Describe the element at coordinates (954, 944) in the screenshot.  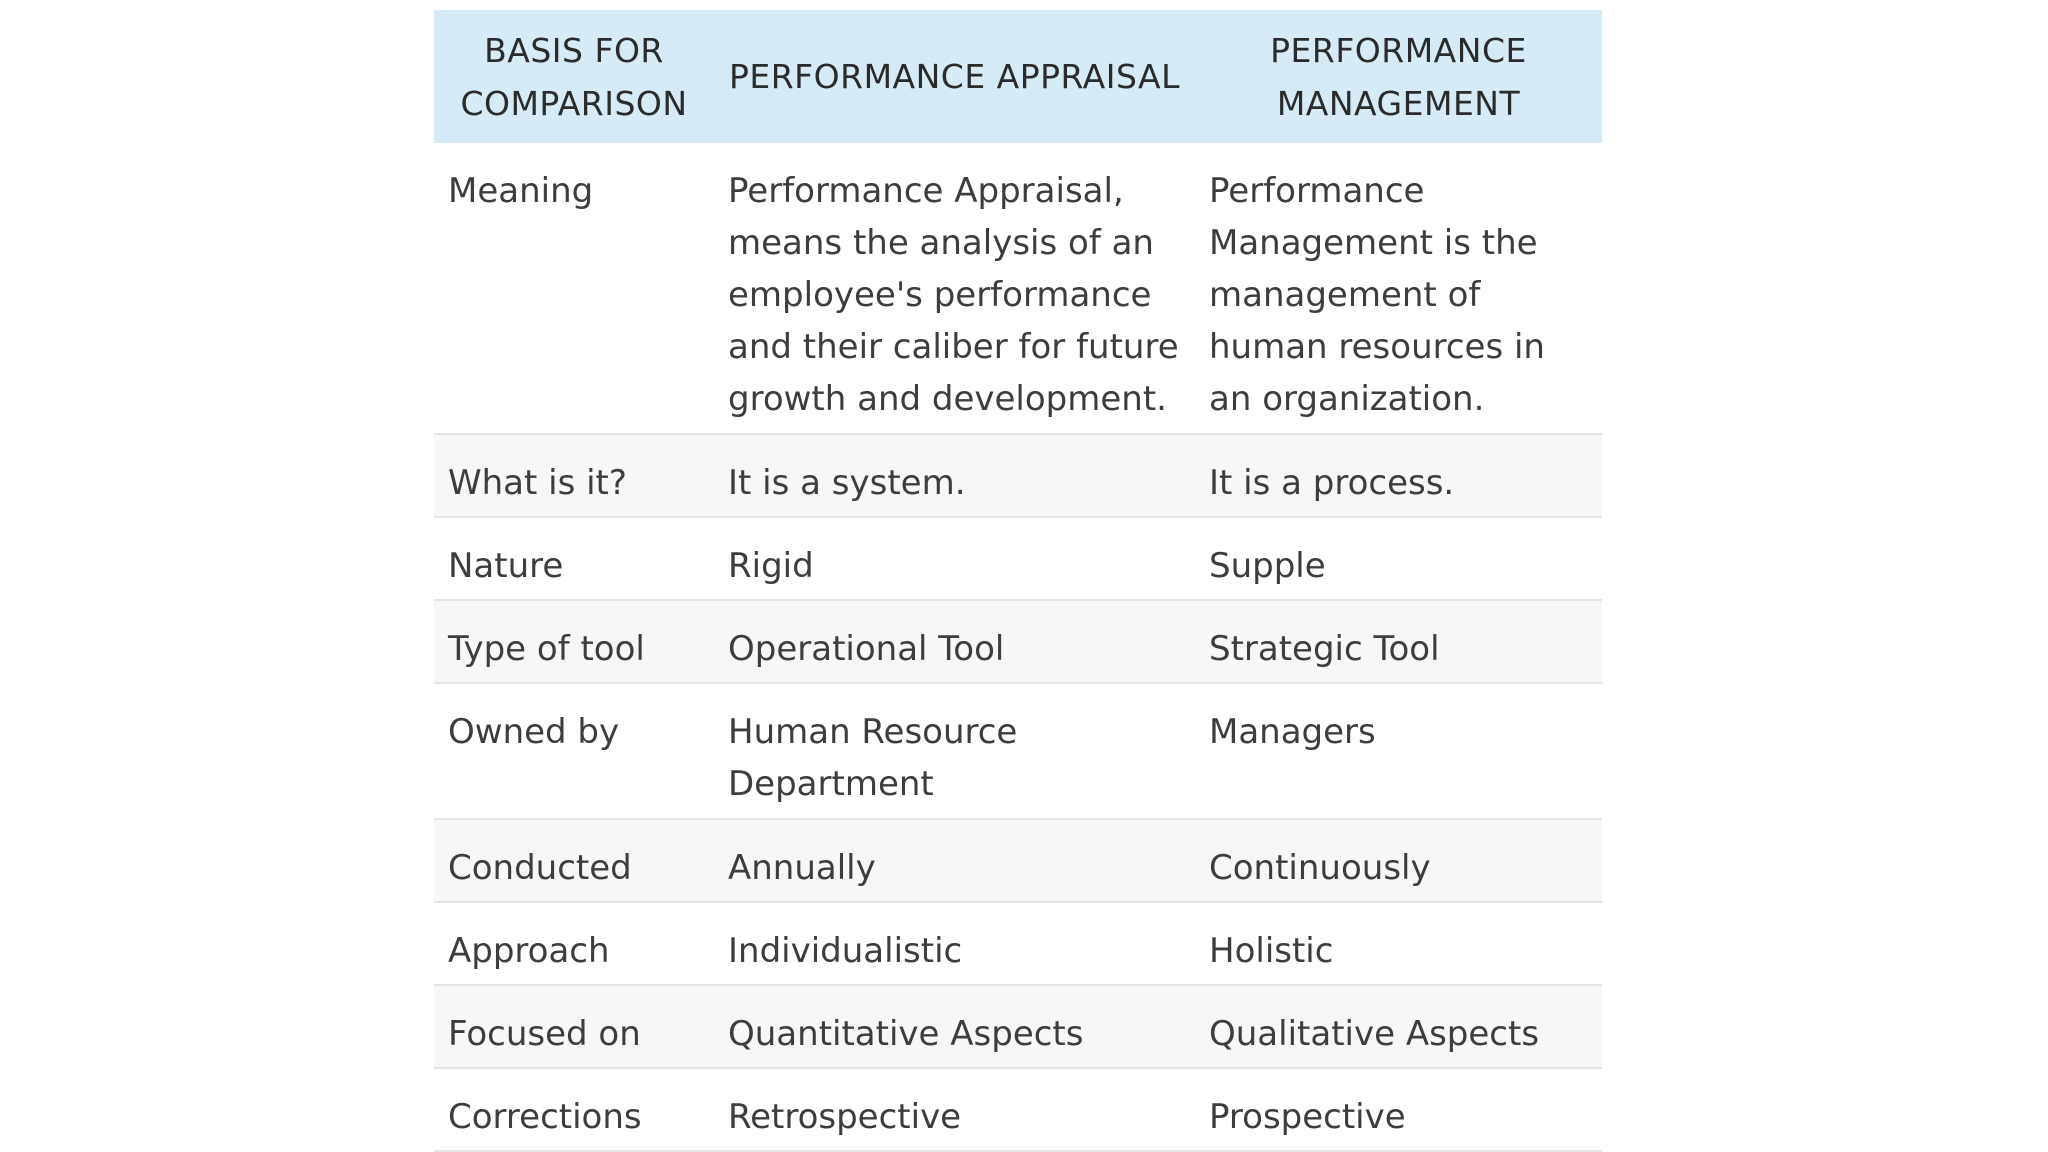
I see `appraisal-cell: Individualistic` at that location.